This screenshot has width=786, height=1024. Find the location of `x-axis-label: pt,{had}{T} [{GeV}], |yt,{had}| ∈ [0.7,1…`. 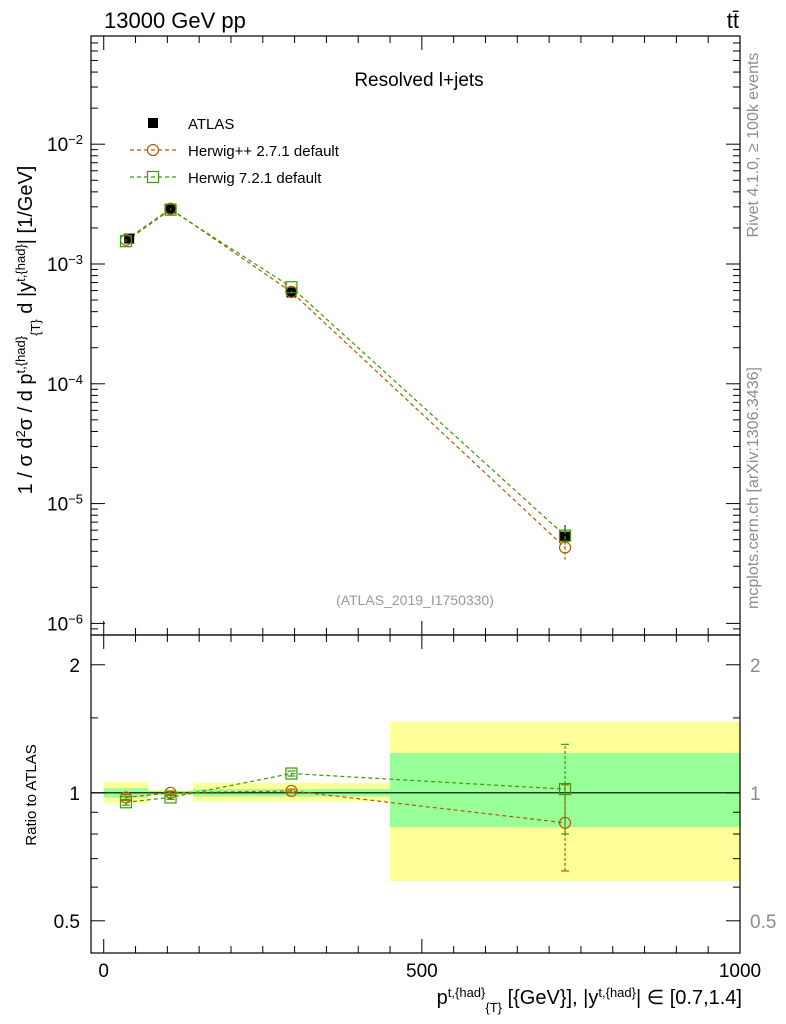

x-axis-label: pt,{had}{T} [{GeV}], |yt,{had}| ∈ [0.7,1… is located at coordinates (589, 1000).